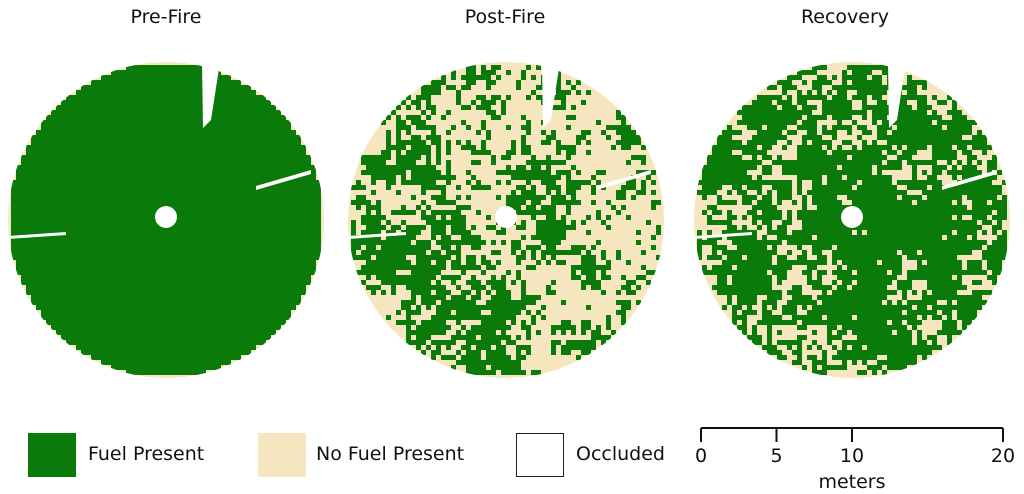  What do you see at coordinates (845, 17) in the screenshot?
I see `panel-title-recovery: Recovery` at bounding box center [845, 17].